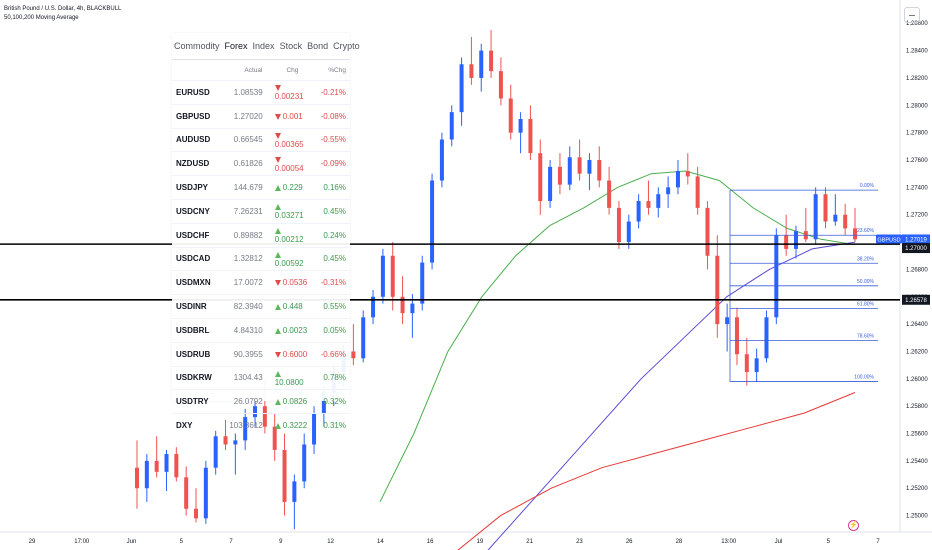 This screenshot has width=932, height=550. I want to click on ticker-pct: -0.55%, so click(333, 140).